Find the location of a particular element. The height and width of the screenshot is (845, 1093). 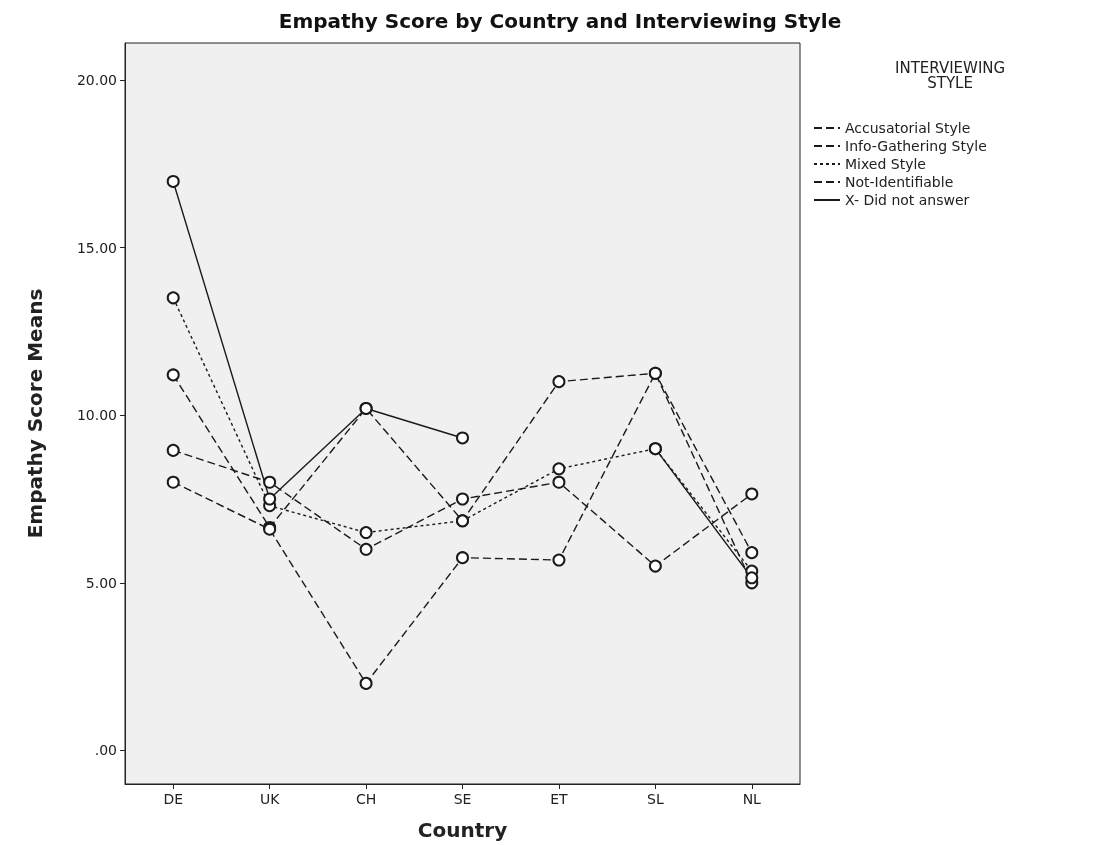

x-tick-label: CH is located at coordinates (366, 799).